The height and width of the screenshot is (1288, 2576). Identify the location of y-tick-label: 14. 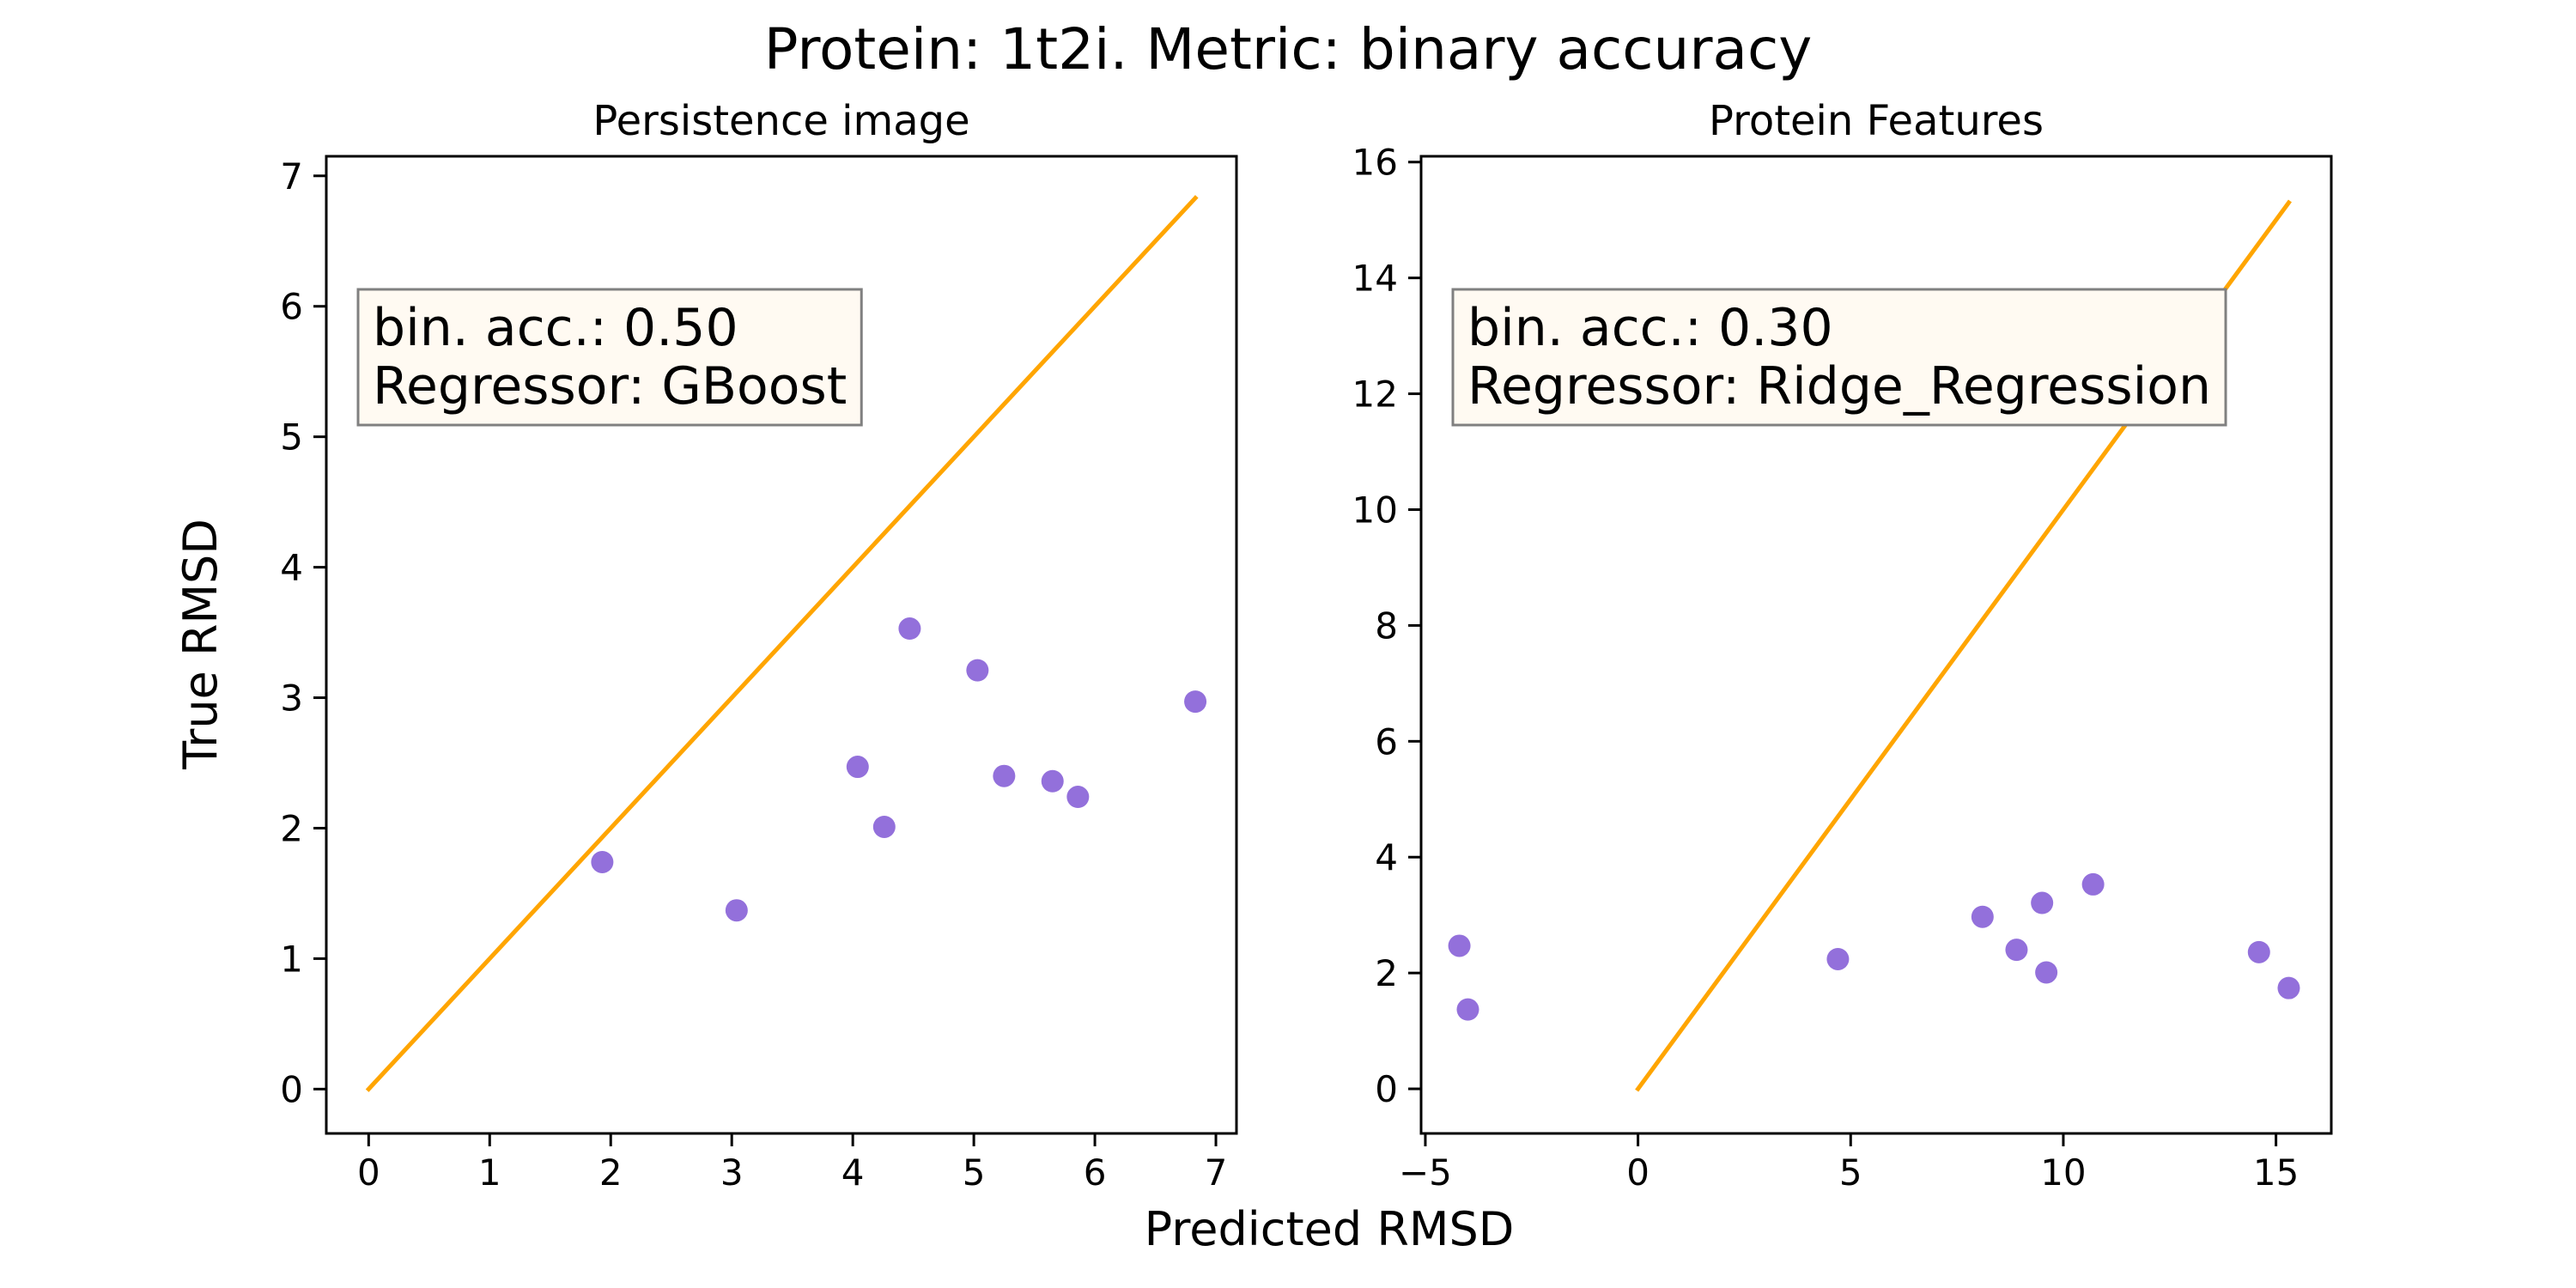
(1375, 279).